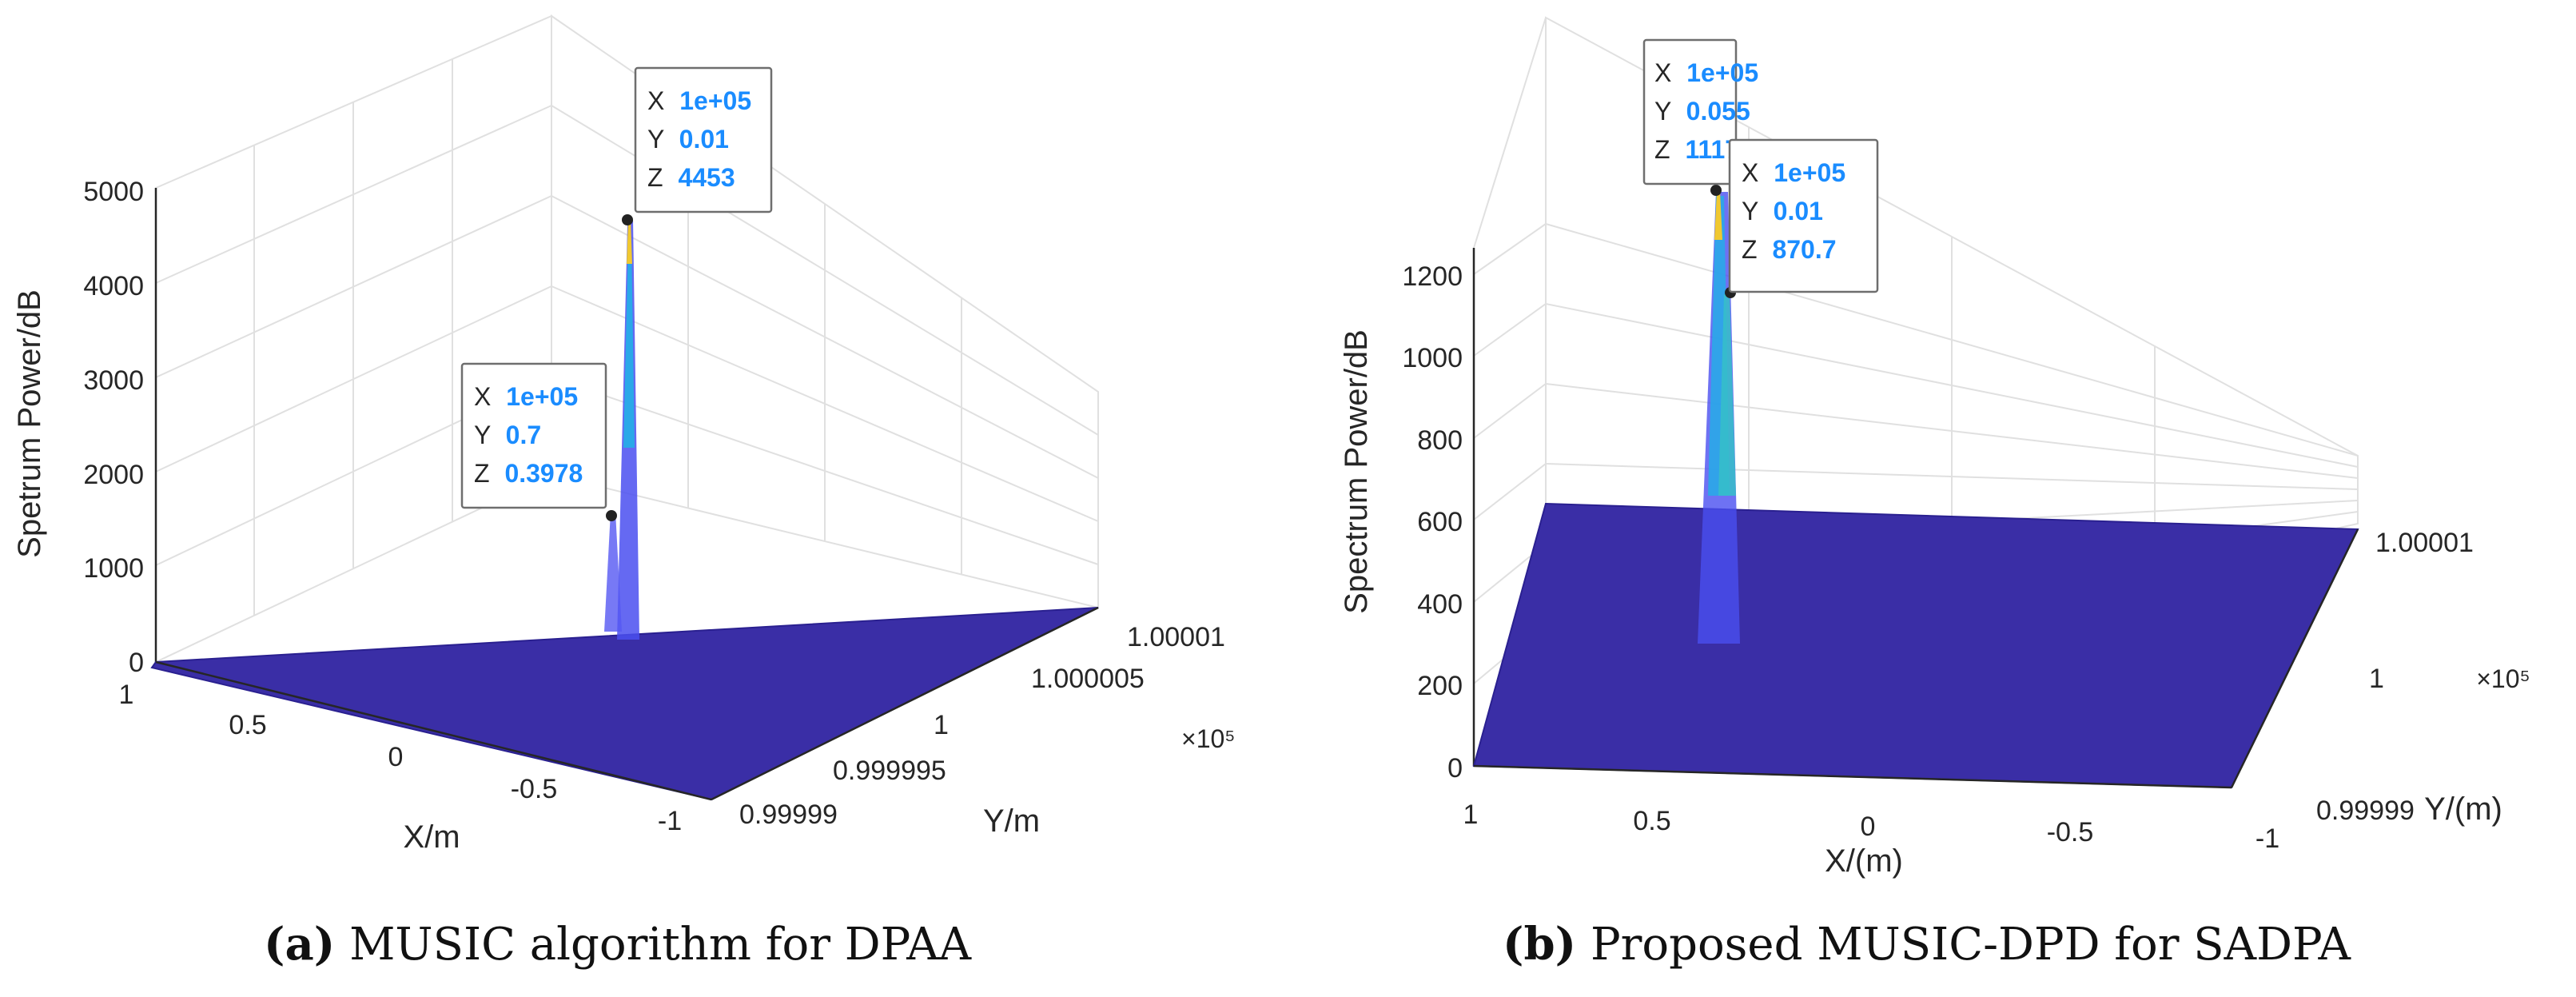 This screenshot has height=997, width=2576. What do you see at coordinates (2376, 679) in the screenshot?
I see `y-tick-b-1: 1` at bounding box center [2376, 679].